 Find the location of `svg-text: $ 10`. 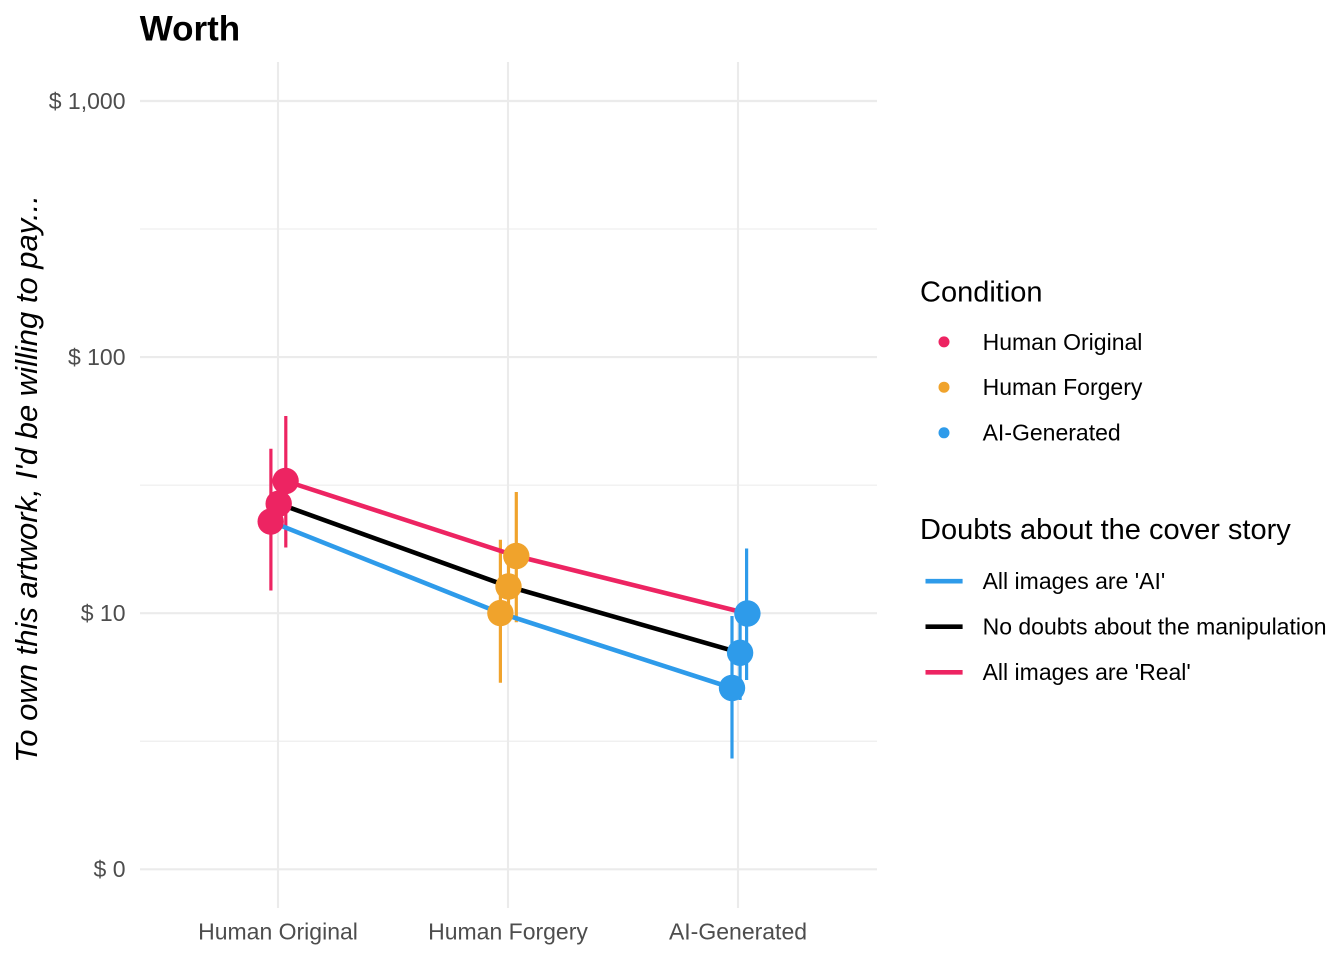

svg-text: $ 10 is located at coordinates (103, 613).